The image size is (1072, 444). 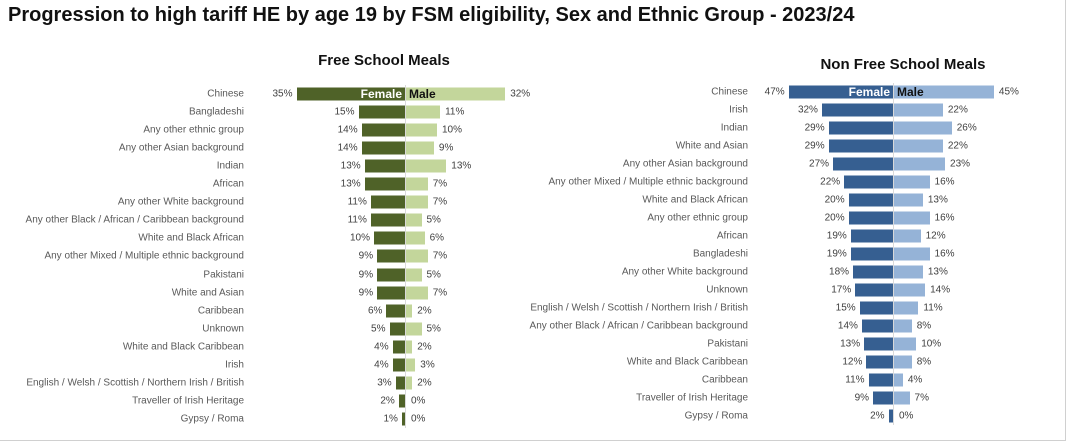 What do you see at coordinates (966, 128) in the screenshot?
I see `nfsm-value-male: 26%` at bounding box center [966, 128].